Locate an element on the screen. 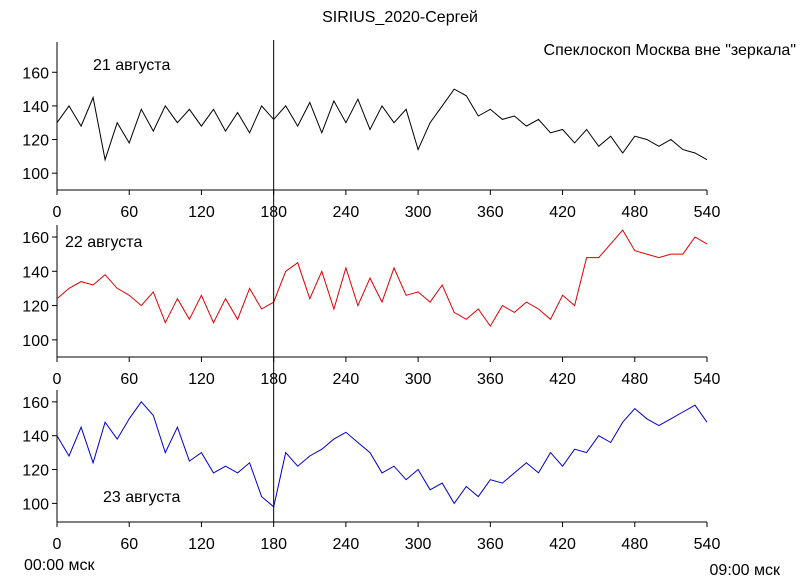 The image size is (803, 583). panel-annotation: 23 августа is located at coordinates (141, 497).